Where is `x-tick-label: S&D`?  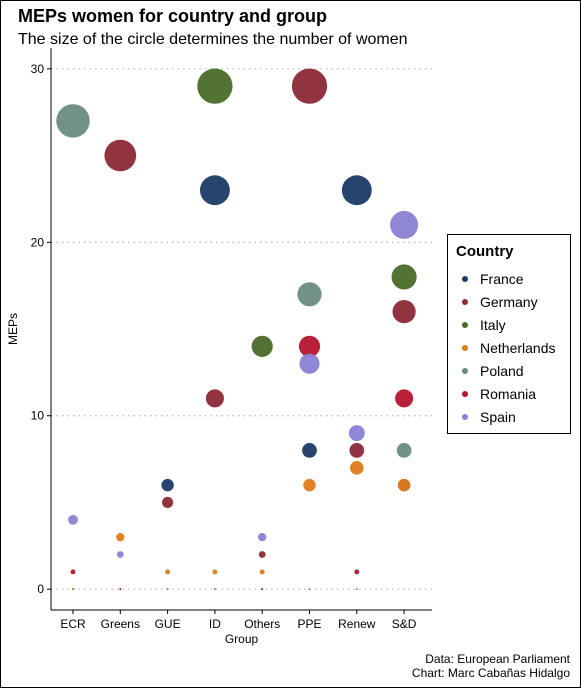 x-tick-label: S&D is located at coordinates (404, 624).